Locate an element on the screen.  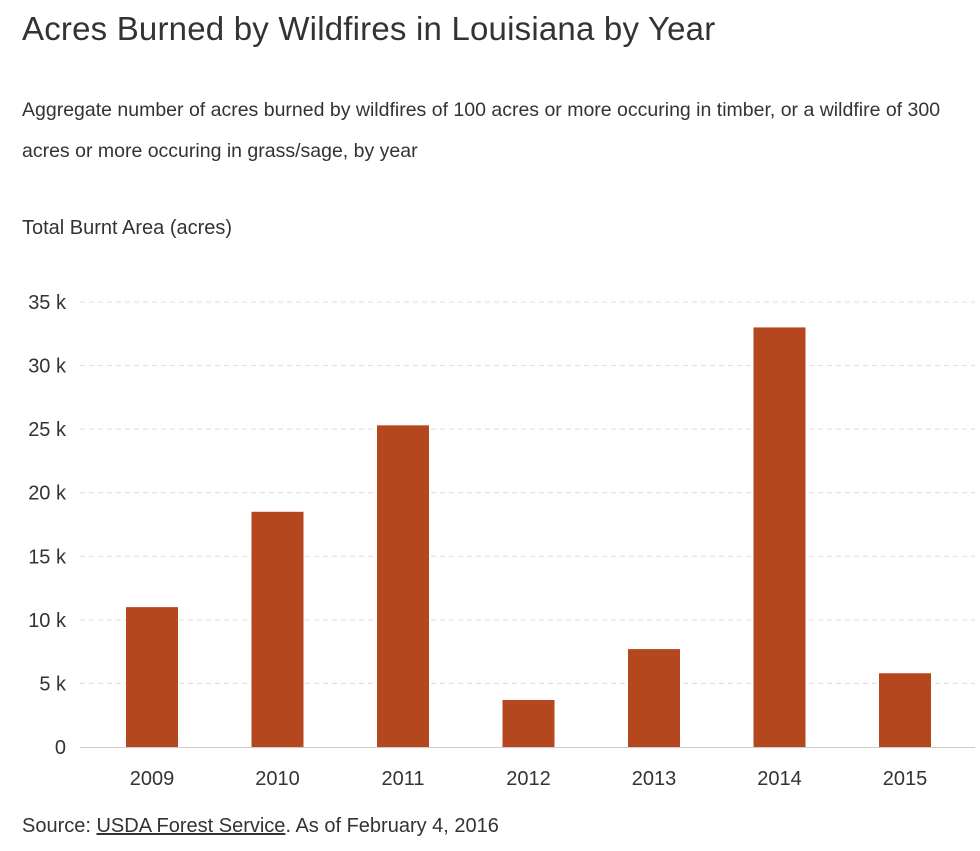
x-tick-label: 2014 is located at coordinates (779, 779).